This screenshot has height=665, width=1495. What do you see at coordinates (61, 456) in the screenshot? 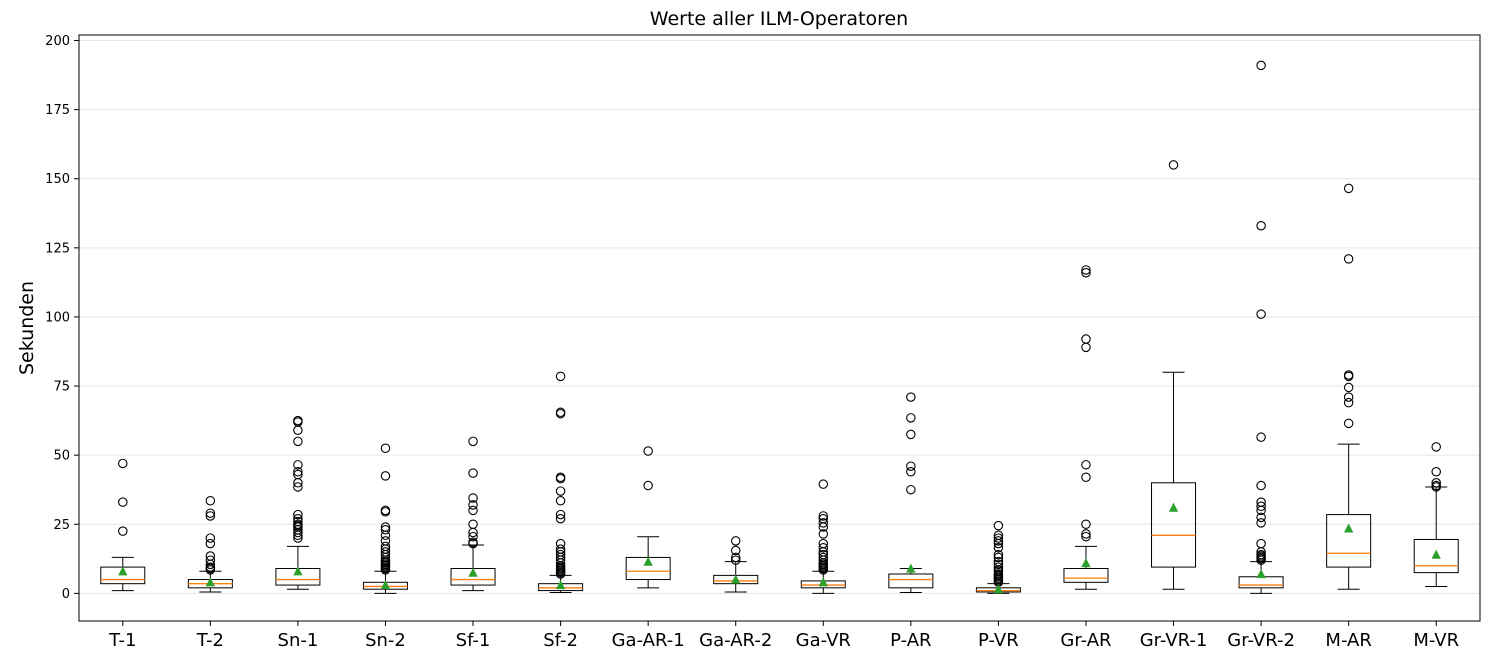
I see `y-tick-label: 50` at bounding box center [61, 456].